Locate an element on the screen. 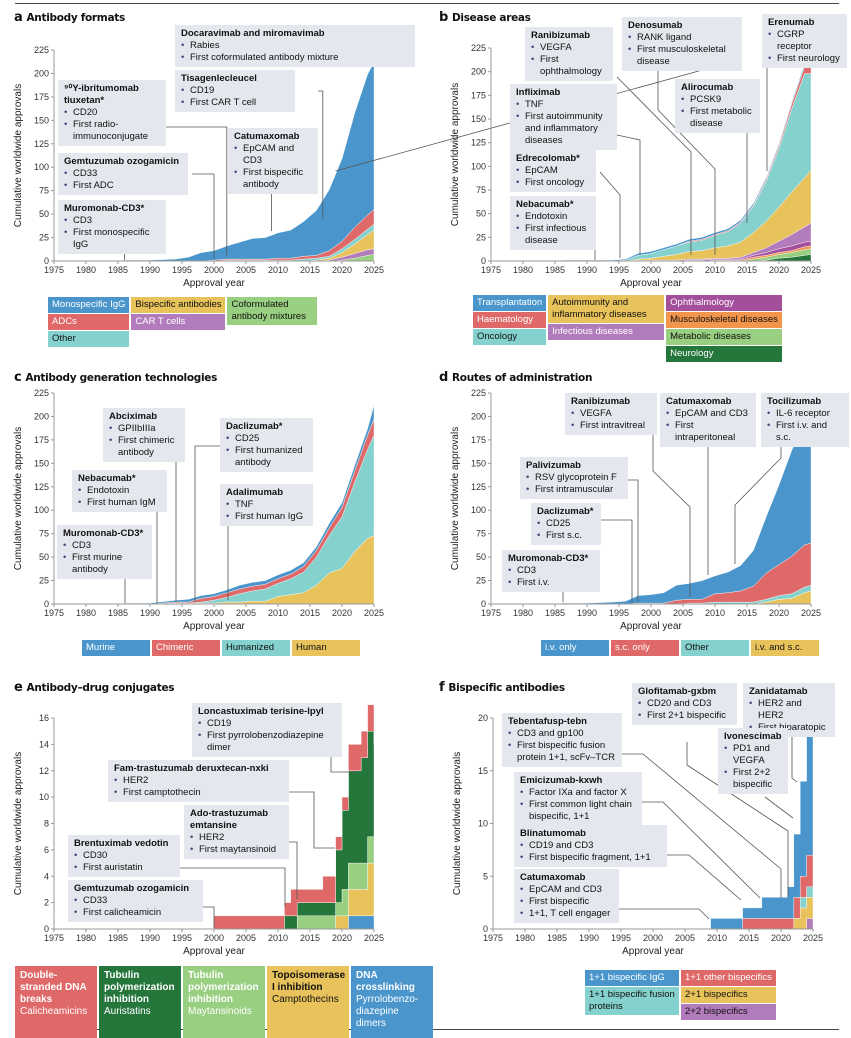 The image size is (851, 1038). x-tick-label: 2000 is located at coordinates (214, 270).